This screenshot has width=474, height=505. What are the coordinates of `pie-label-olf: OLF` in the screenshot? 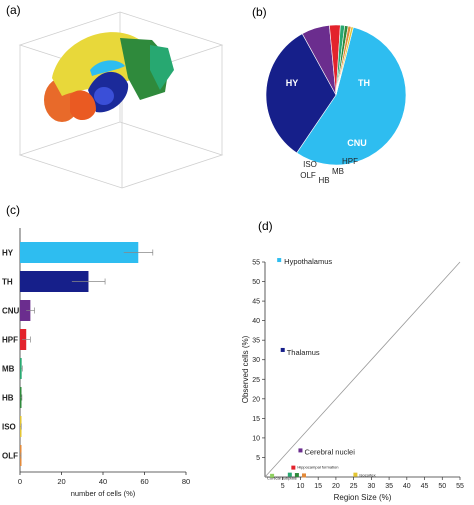 It's located at (308, 175).